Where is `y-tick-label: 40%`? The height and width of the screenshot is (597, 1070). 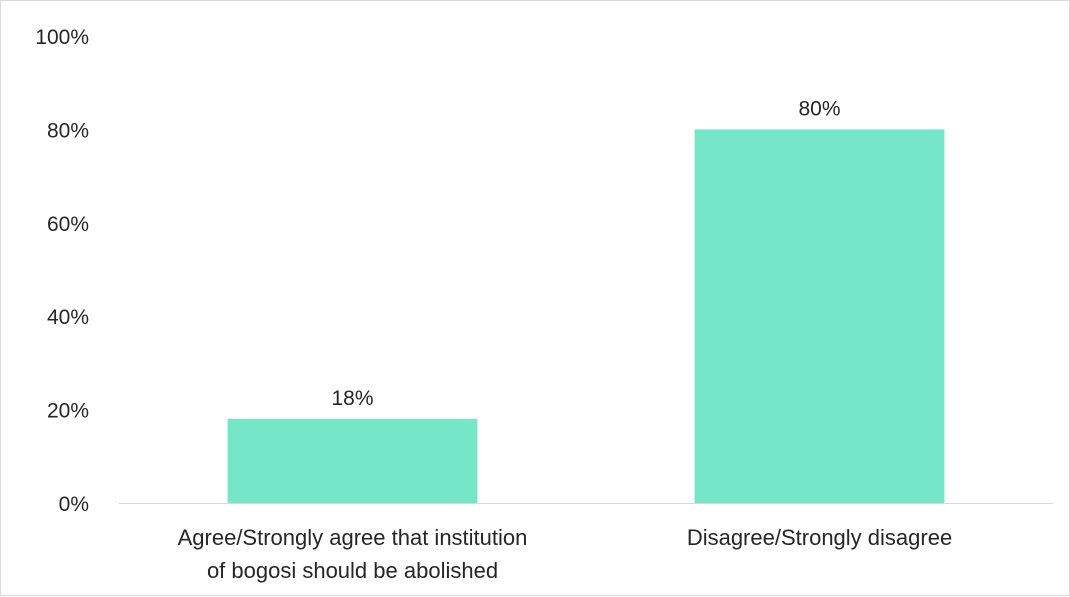
y-tick-label: 40% is located at coordinates (68, 317).